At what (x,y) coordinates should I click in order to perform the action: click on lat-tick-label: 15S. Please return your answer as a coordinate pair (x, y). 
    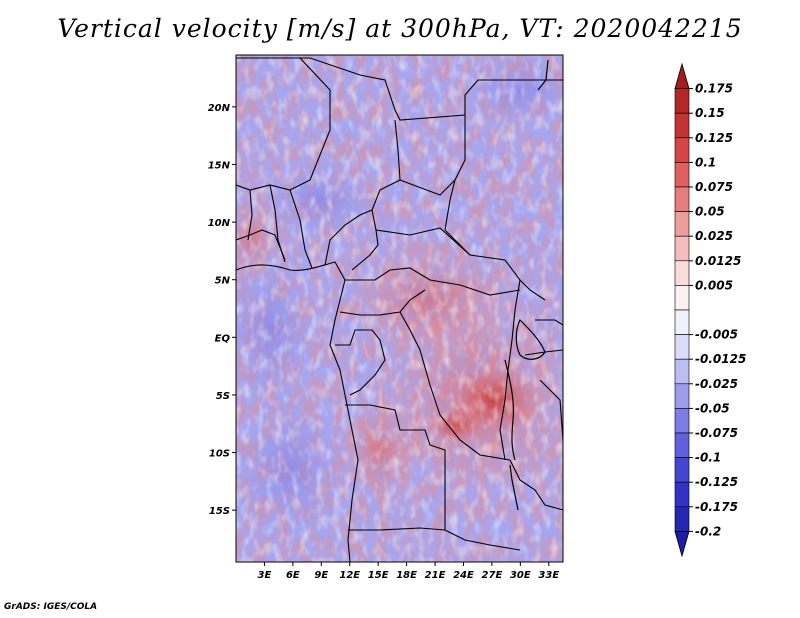
    Looking at the image, I should click on (219, 511).